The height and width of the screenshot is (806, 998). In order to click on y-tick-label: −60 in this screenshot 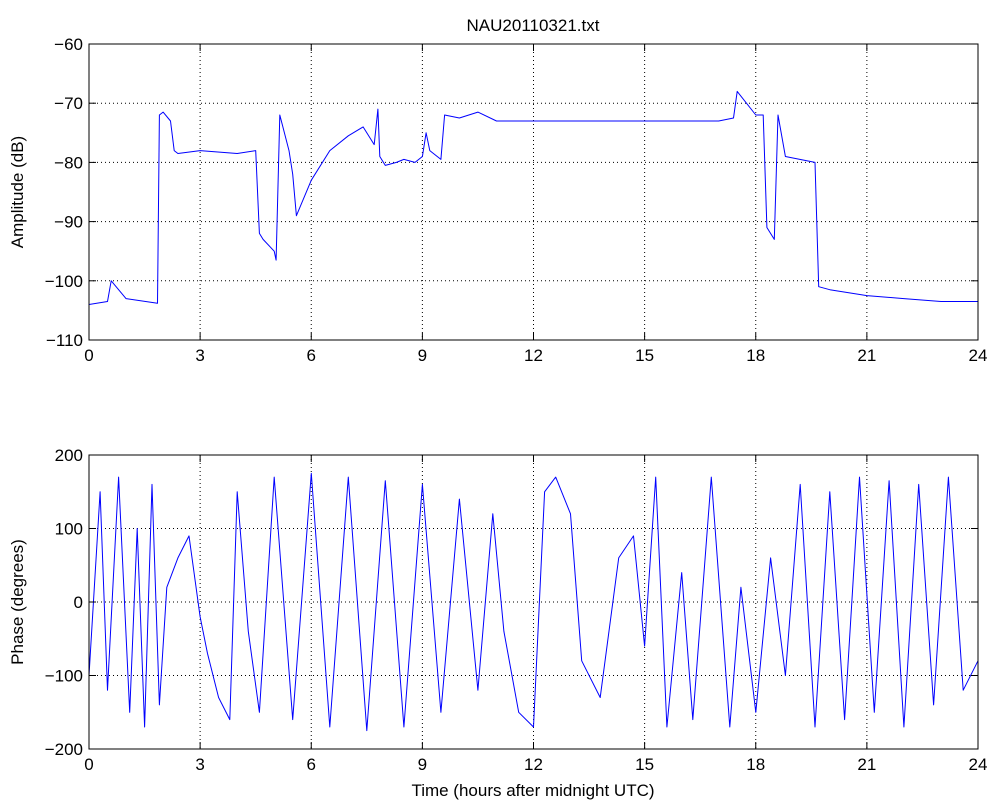, I will do `click(68, 44)`.